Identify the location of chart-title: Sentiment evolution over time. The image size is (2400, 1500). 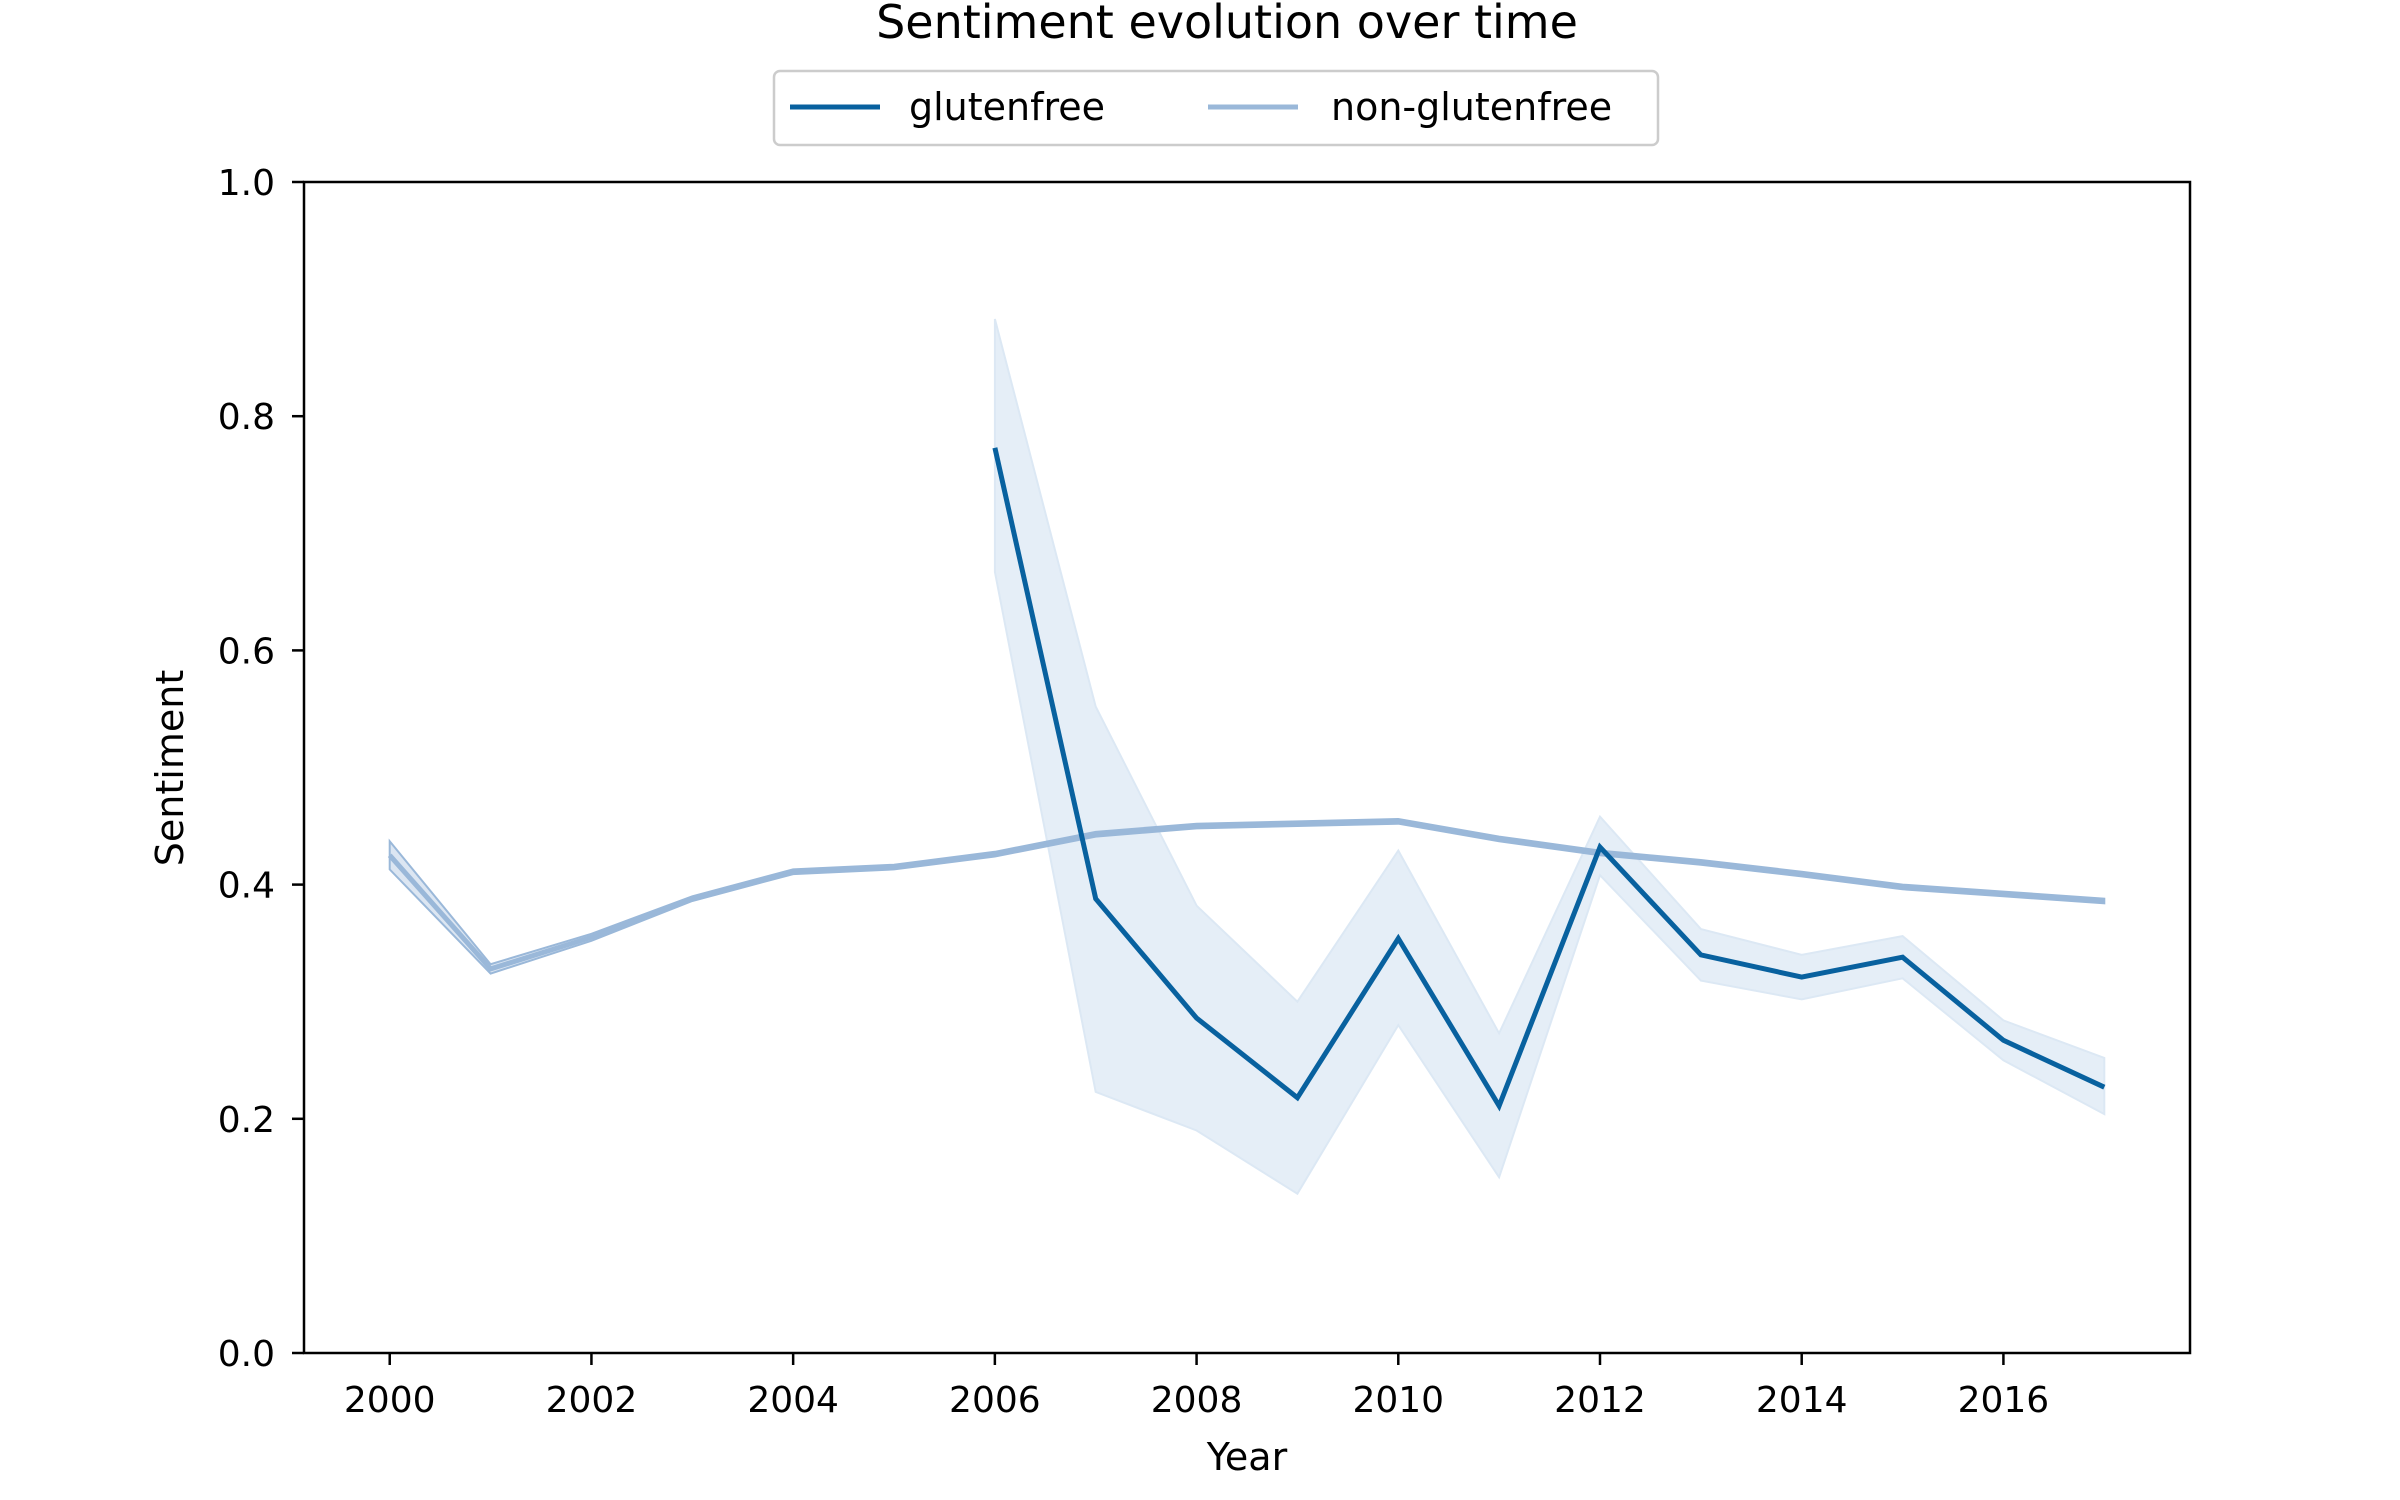
(1227, 24).